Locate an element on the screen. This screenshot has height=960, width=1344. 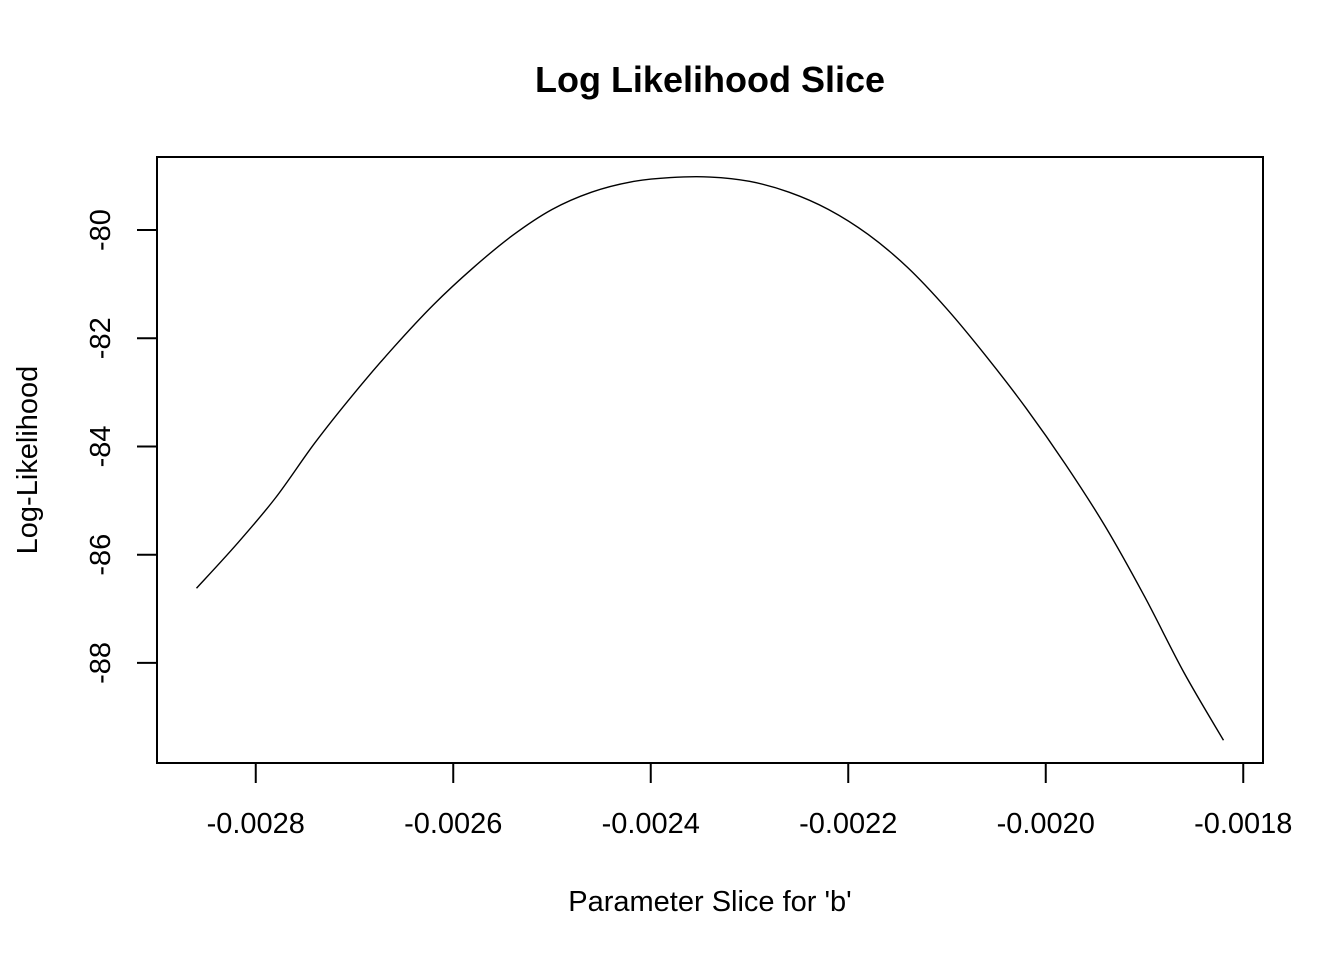
y-axis-label: Log-Likelihood is located at coordinates (28, 460).